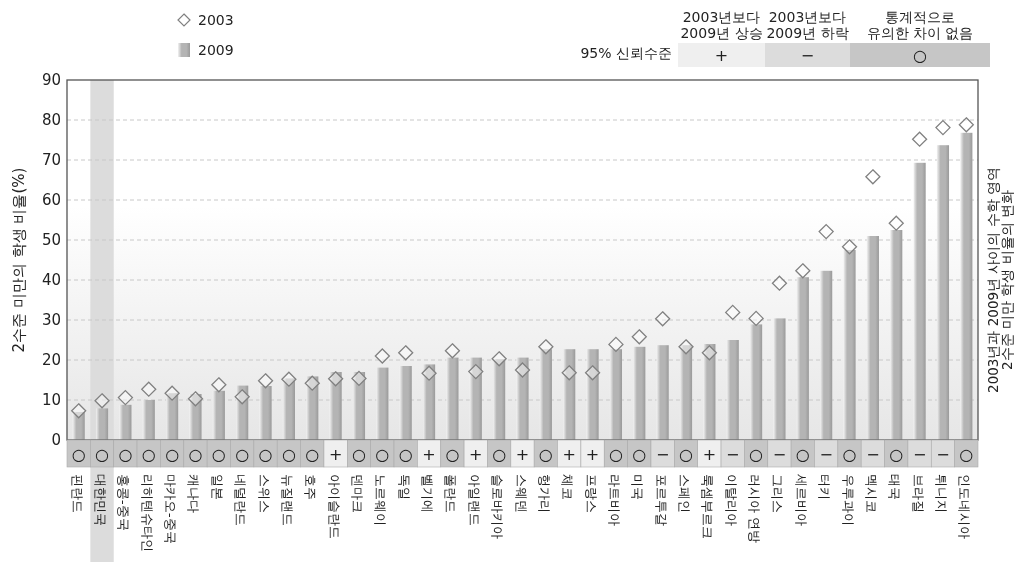 The image size is (1025, 562). What do you see at coordinates (638, 487) in the screenshot?
I see `x-tick-label: 미국` at bounding box center [638, 487].